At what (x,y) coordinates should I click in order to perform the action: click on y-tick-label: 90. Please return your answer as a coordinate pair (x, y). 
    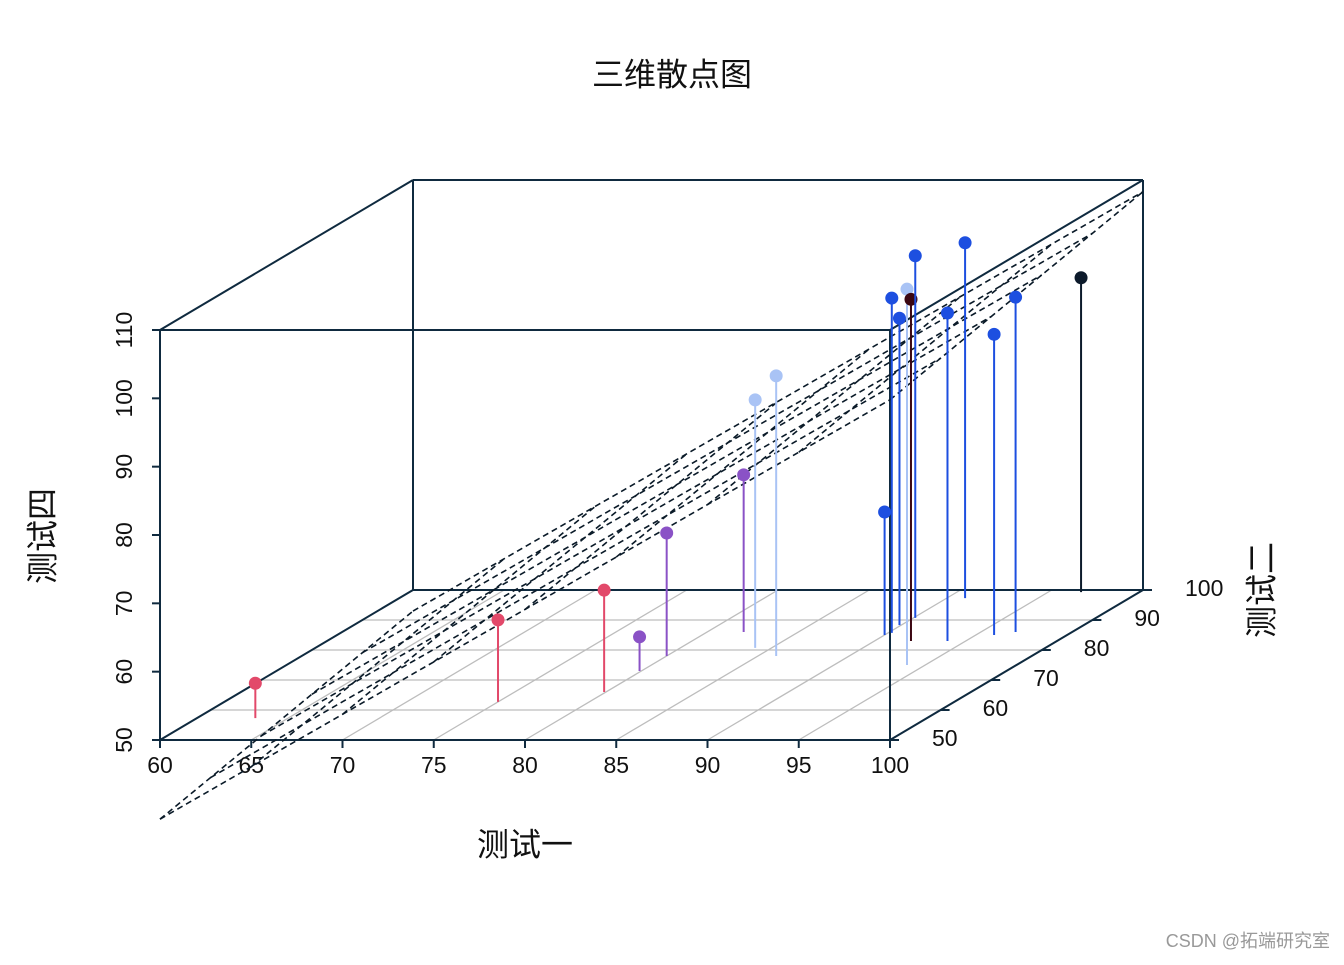
    Looking at the image, I should click on (1147, 618).